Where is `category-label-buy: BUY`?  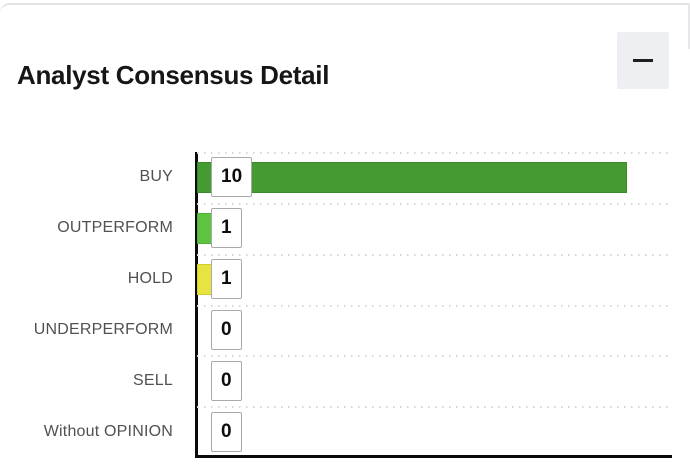 category-label-buy: BUY is located at coordinates (156, 177).